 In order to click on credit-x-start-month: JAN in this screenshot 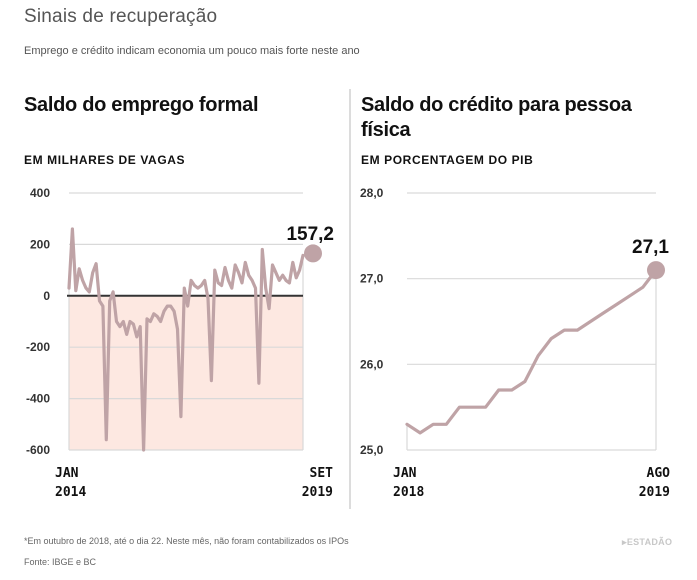, I will do `click(405, 473)`.